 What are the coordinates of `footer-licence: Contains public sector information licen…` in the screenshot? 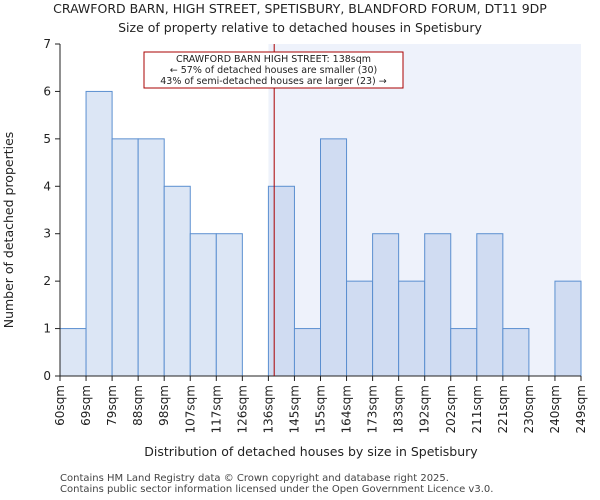 It's located at (277, 489).